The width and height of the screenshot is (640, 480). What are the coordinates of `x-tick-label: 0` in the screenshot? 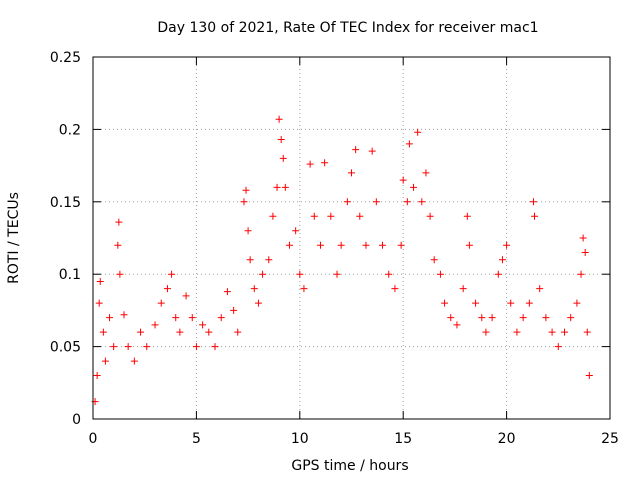 It's located at (93, 439).